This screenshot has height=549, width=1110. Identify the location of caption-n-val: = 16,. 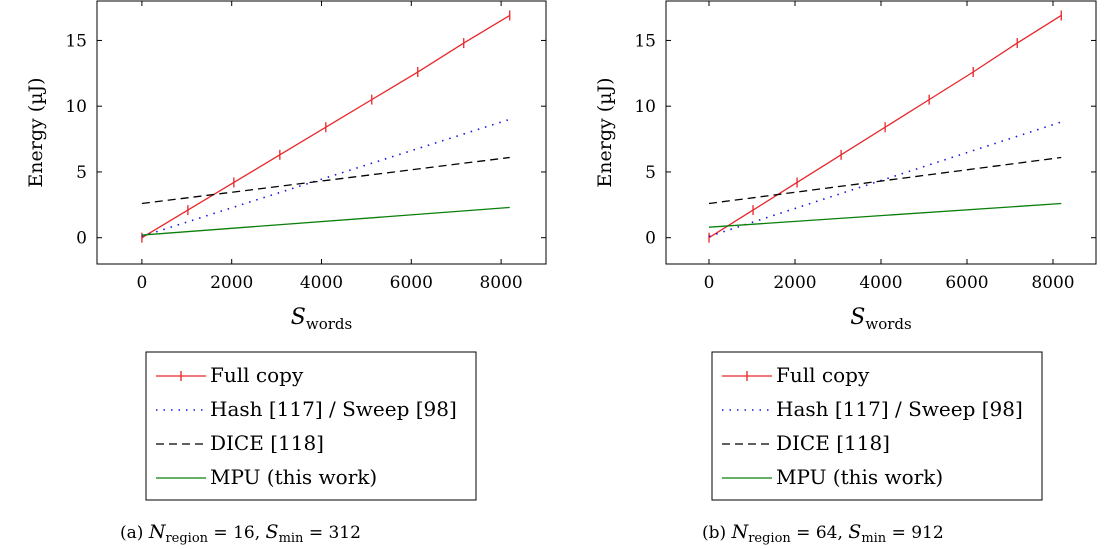
(237, 533).